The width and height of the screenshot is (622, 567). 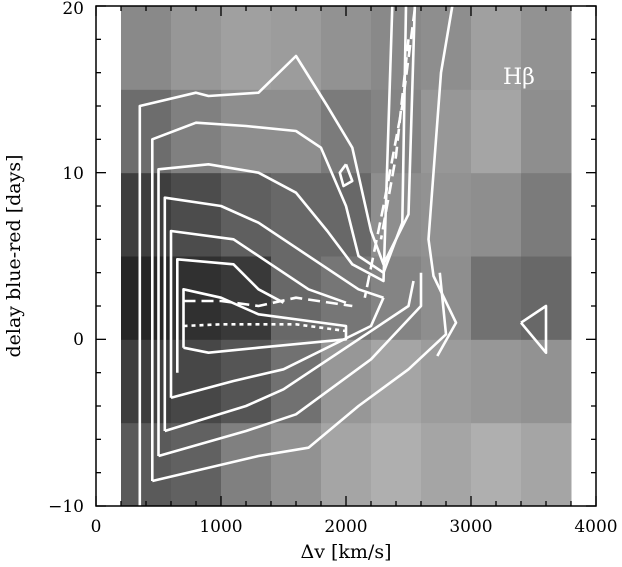 I want to click on x-tick-label: 2000, so click(x=345, y=527).